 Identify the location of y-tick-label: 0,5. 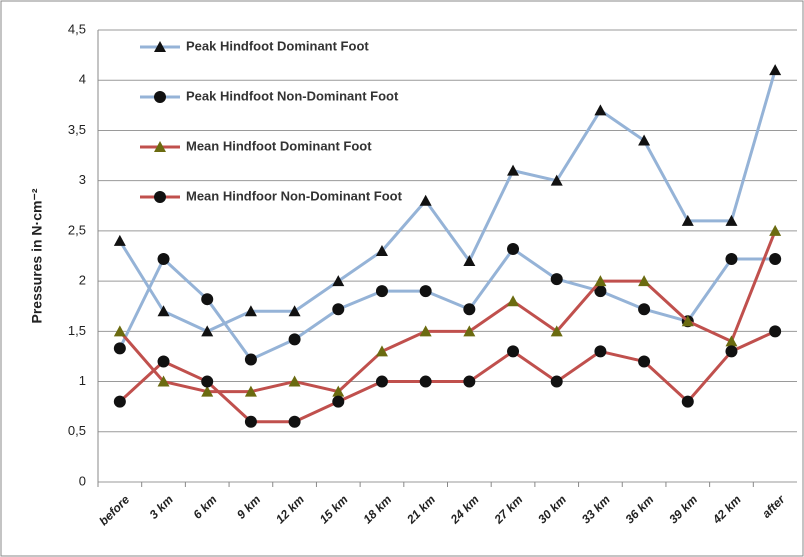
(77, 430).